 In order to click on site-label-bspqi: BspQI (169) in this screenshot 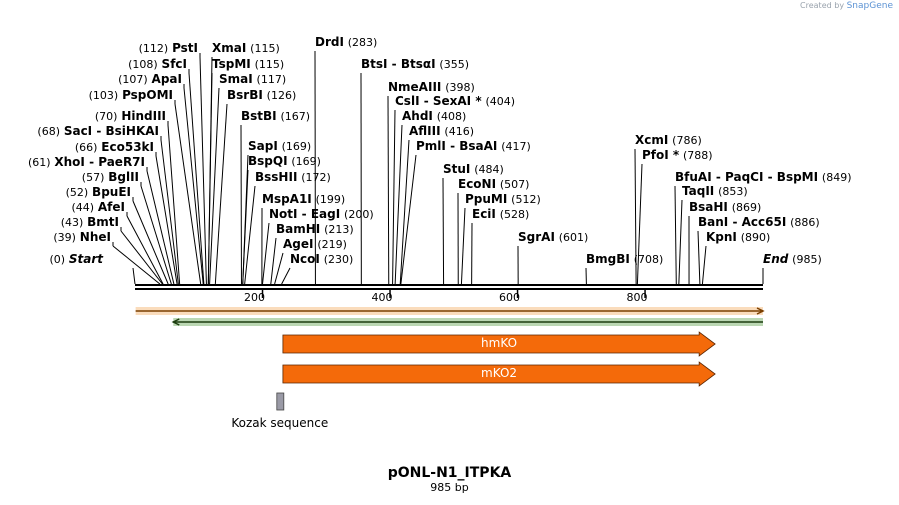, I will do `click(284, 161)`.